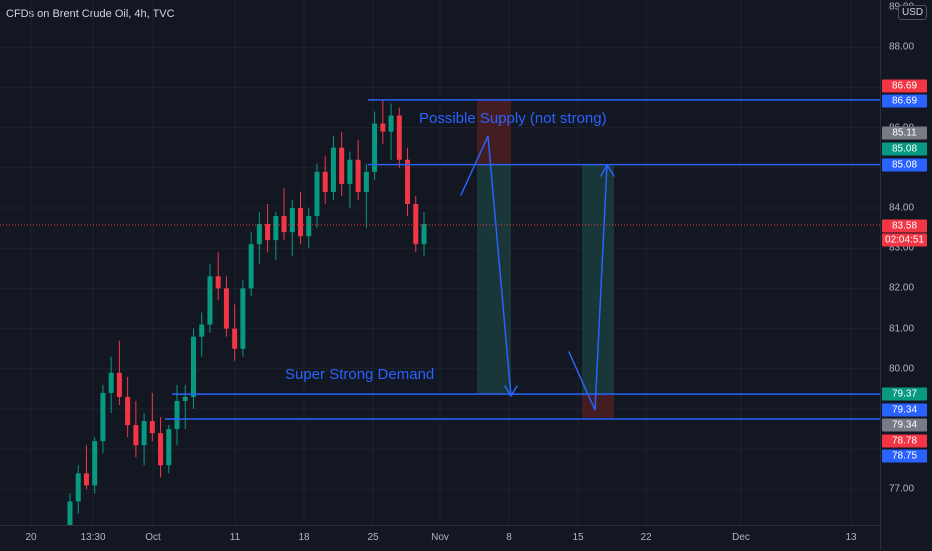 This screenshot has height=551, width=932. I want to click on price-tag: 78.75, so click(904, 456).